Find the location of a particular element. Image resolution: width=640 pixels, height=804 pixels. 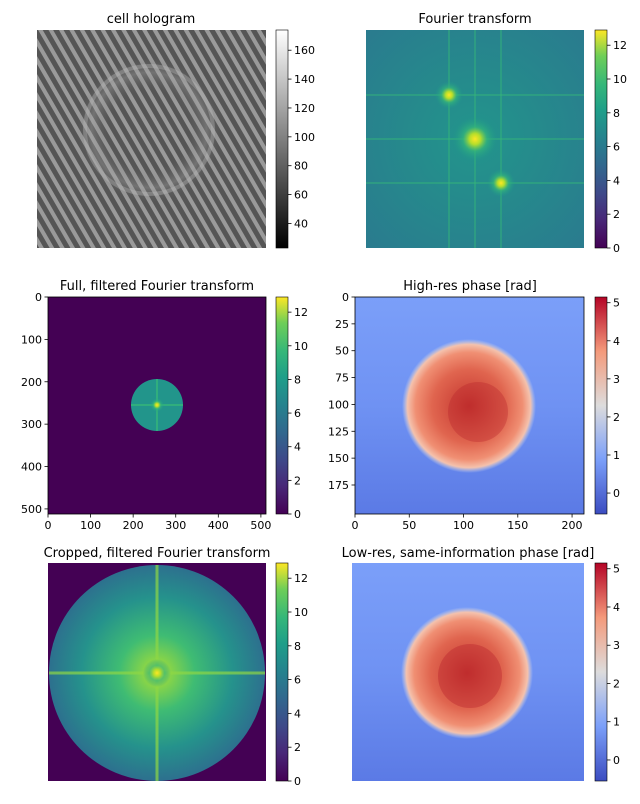

panel-cell-hologram: cell hologram 40 60 80 100 120 140 160 is located at coordinates (176, 130).